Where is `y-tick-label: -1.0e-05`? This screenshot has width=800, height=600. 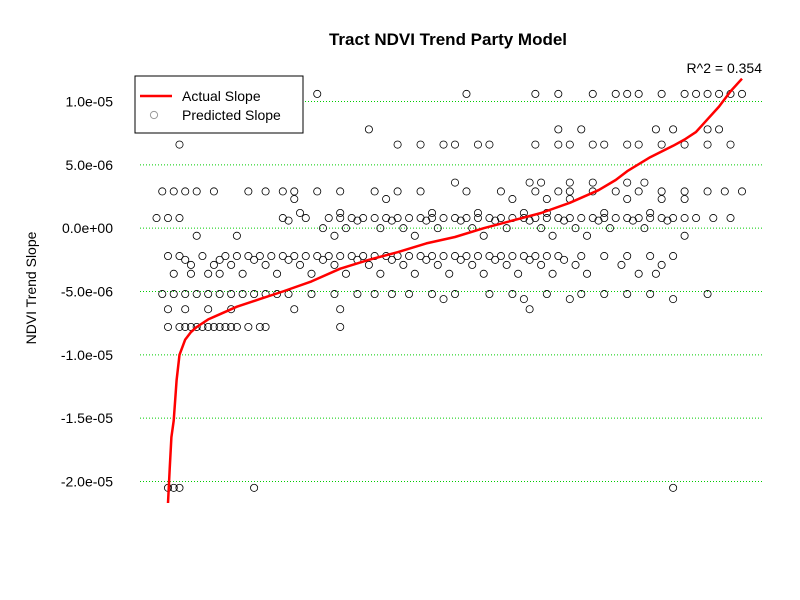 y-tick-label: -1.0e-05 is located at coordinates (87, 355).